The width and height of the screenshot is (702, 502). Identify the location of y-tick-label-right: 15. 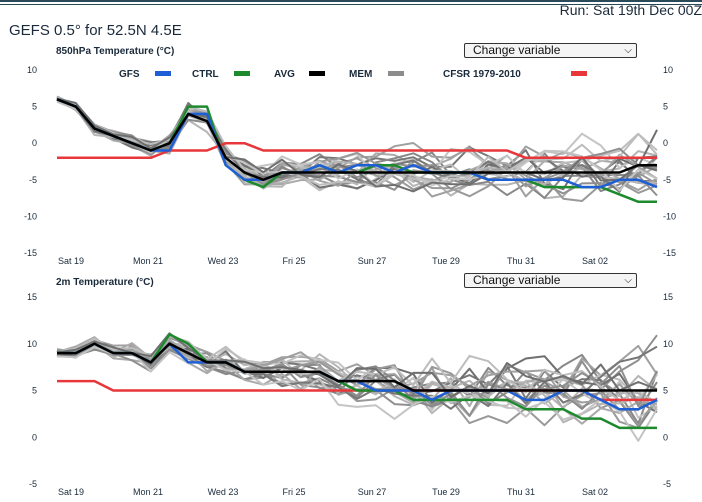
(668, 297).